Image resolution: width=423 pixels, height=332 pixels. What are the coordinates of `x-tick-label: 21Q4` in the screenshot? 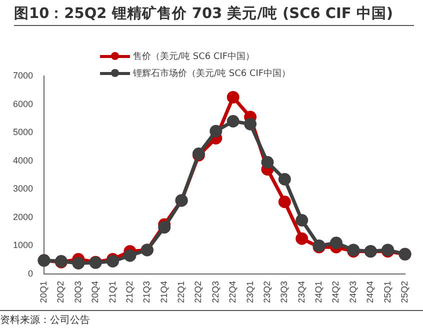 It's located at (163, 292).